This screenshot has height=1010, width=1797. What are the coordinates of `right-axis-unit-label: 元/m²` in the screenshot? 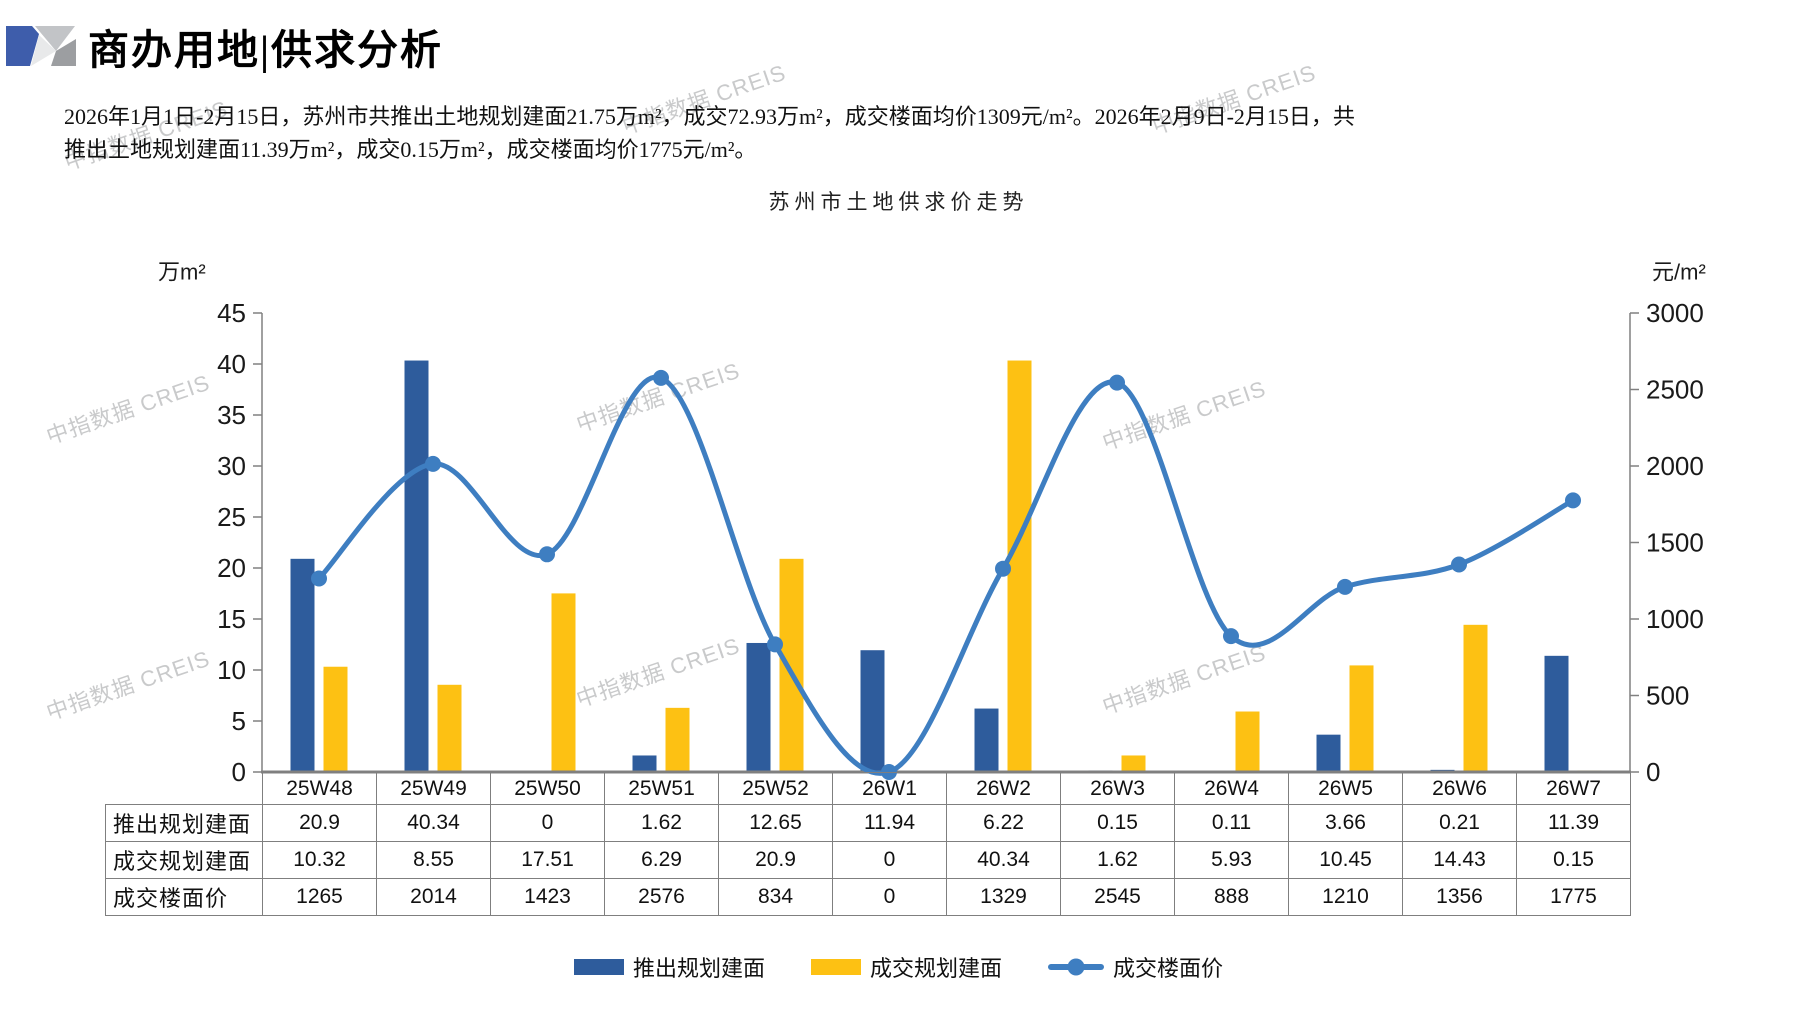 It's located at (1679, 272).